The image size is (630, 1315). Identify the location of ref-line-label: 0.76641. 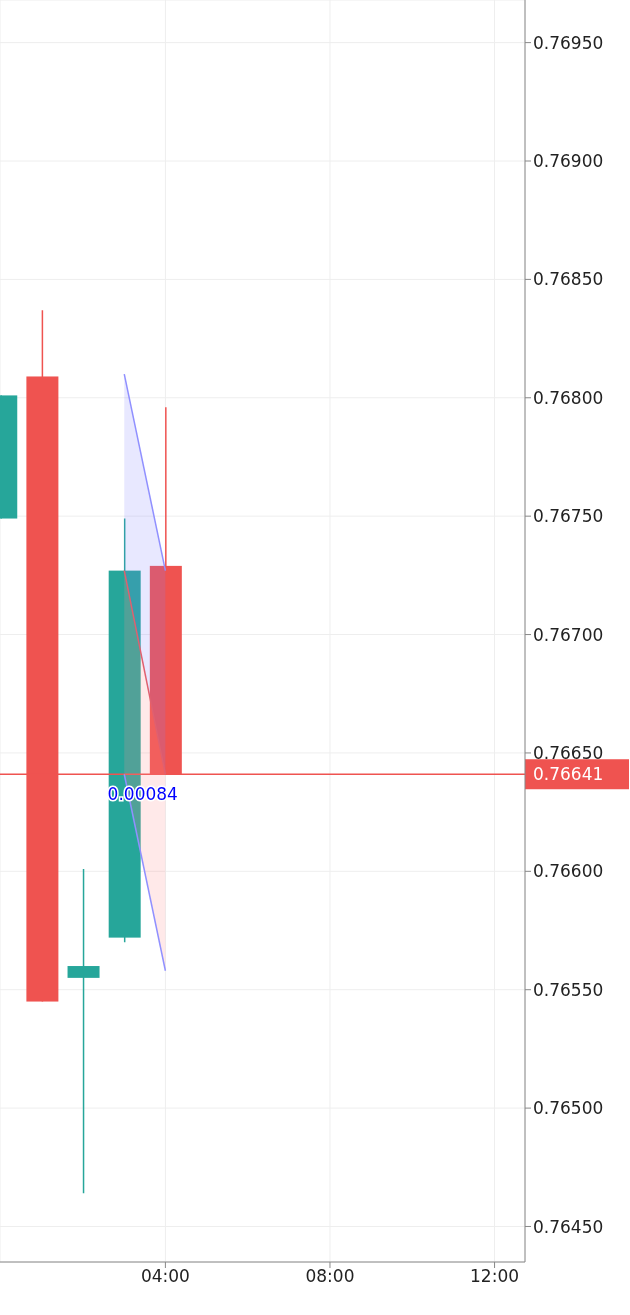
(568, 774).